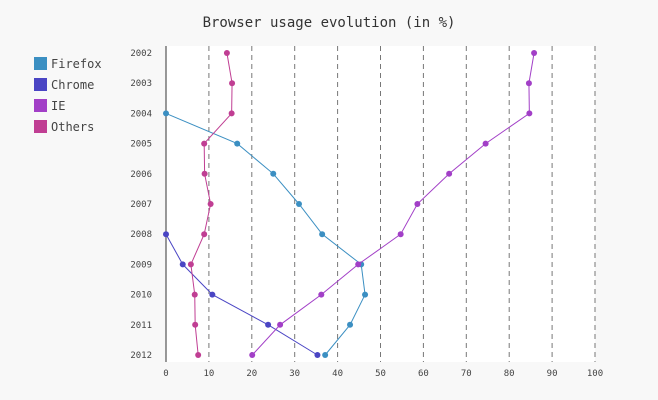 The height and width of the screenshot is (400, 658). I want to click on x-tick-label: 50, so click(380, 374).